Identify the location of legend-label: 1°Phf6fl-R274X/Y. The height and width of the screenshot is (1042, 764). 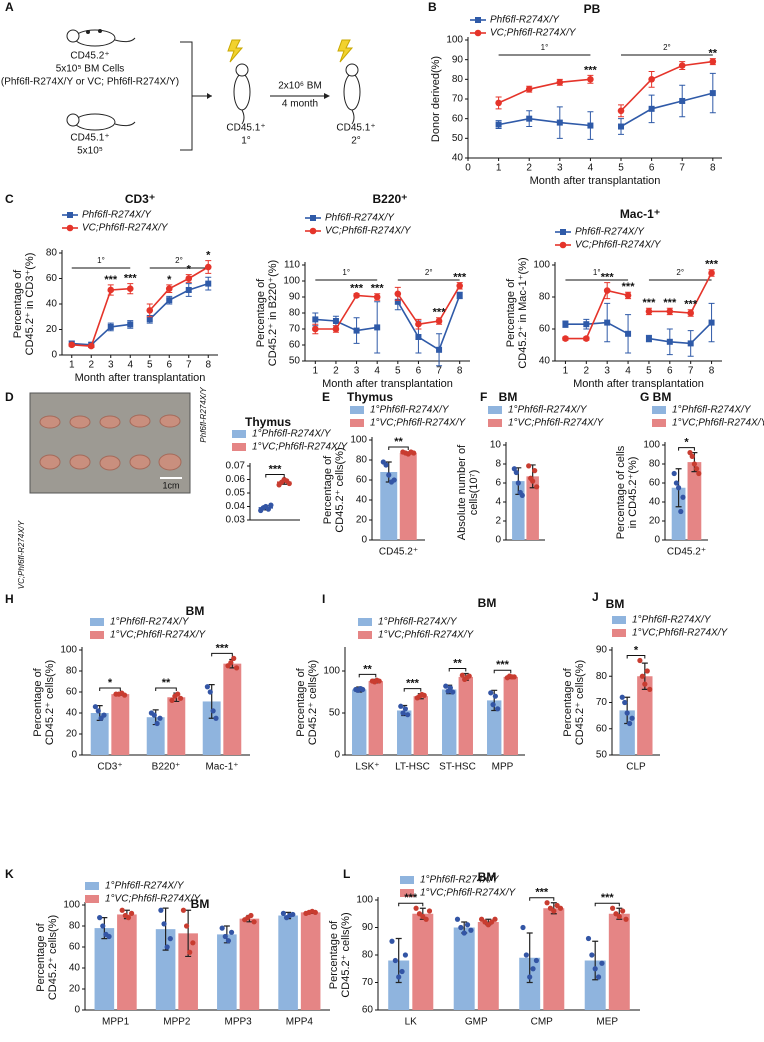
(672, 620).